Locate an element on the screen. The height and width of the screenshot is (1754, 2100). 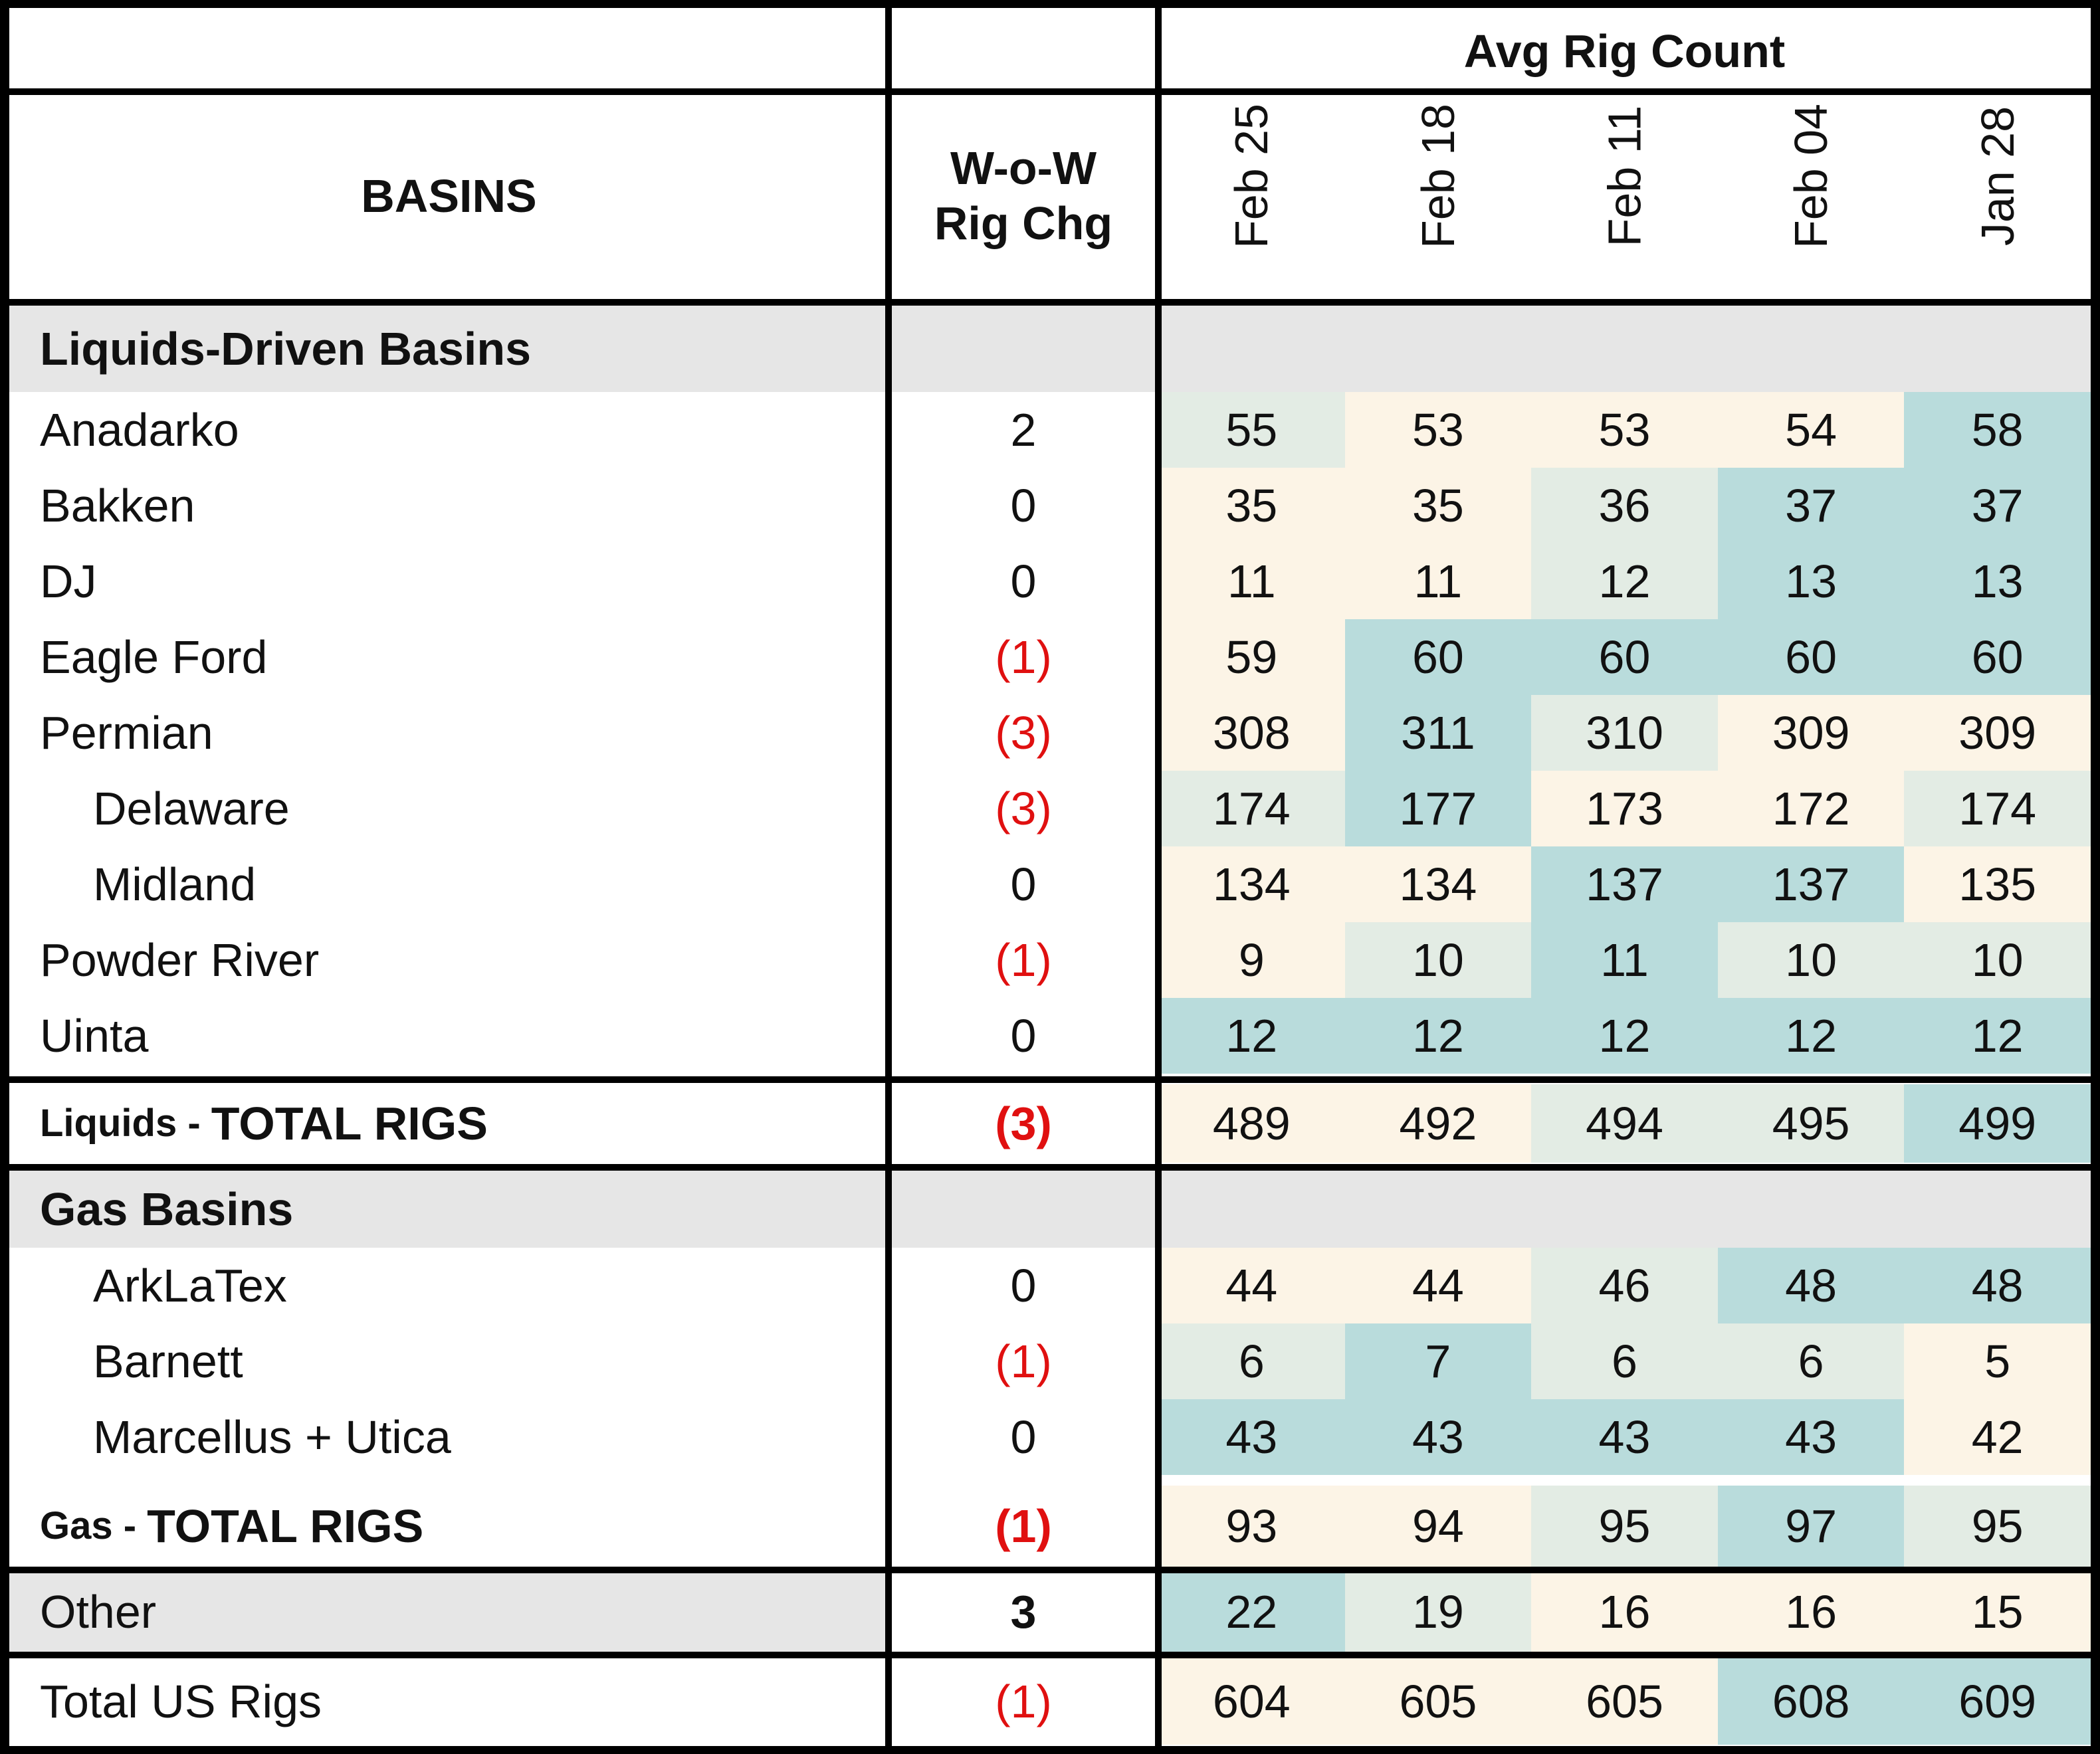
total-1-value-3: 97 is located at coordinates (1811, 1527).